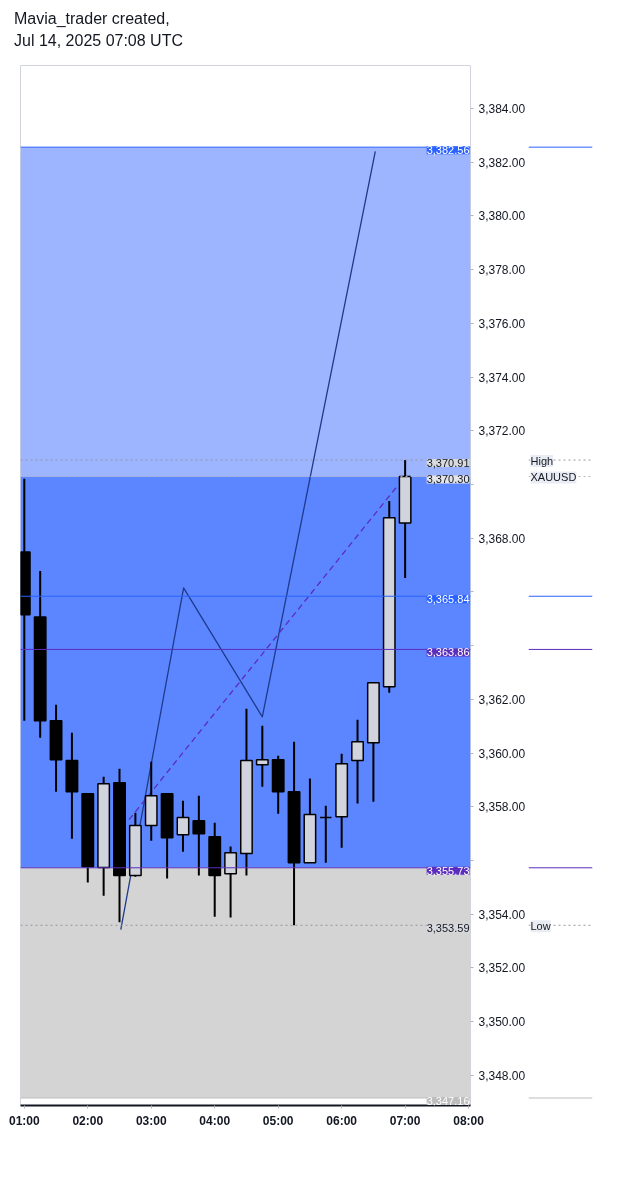 The width and height of the screenshot is (623, 1199). I want to click on ref-line-label: 3,353.59, so click(448, 928).